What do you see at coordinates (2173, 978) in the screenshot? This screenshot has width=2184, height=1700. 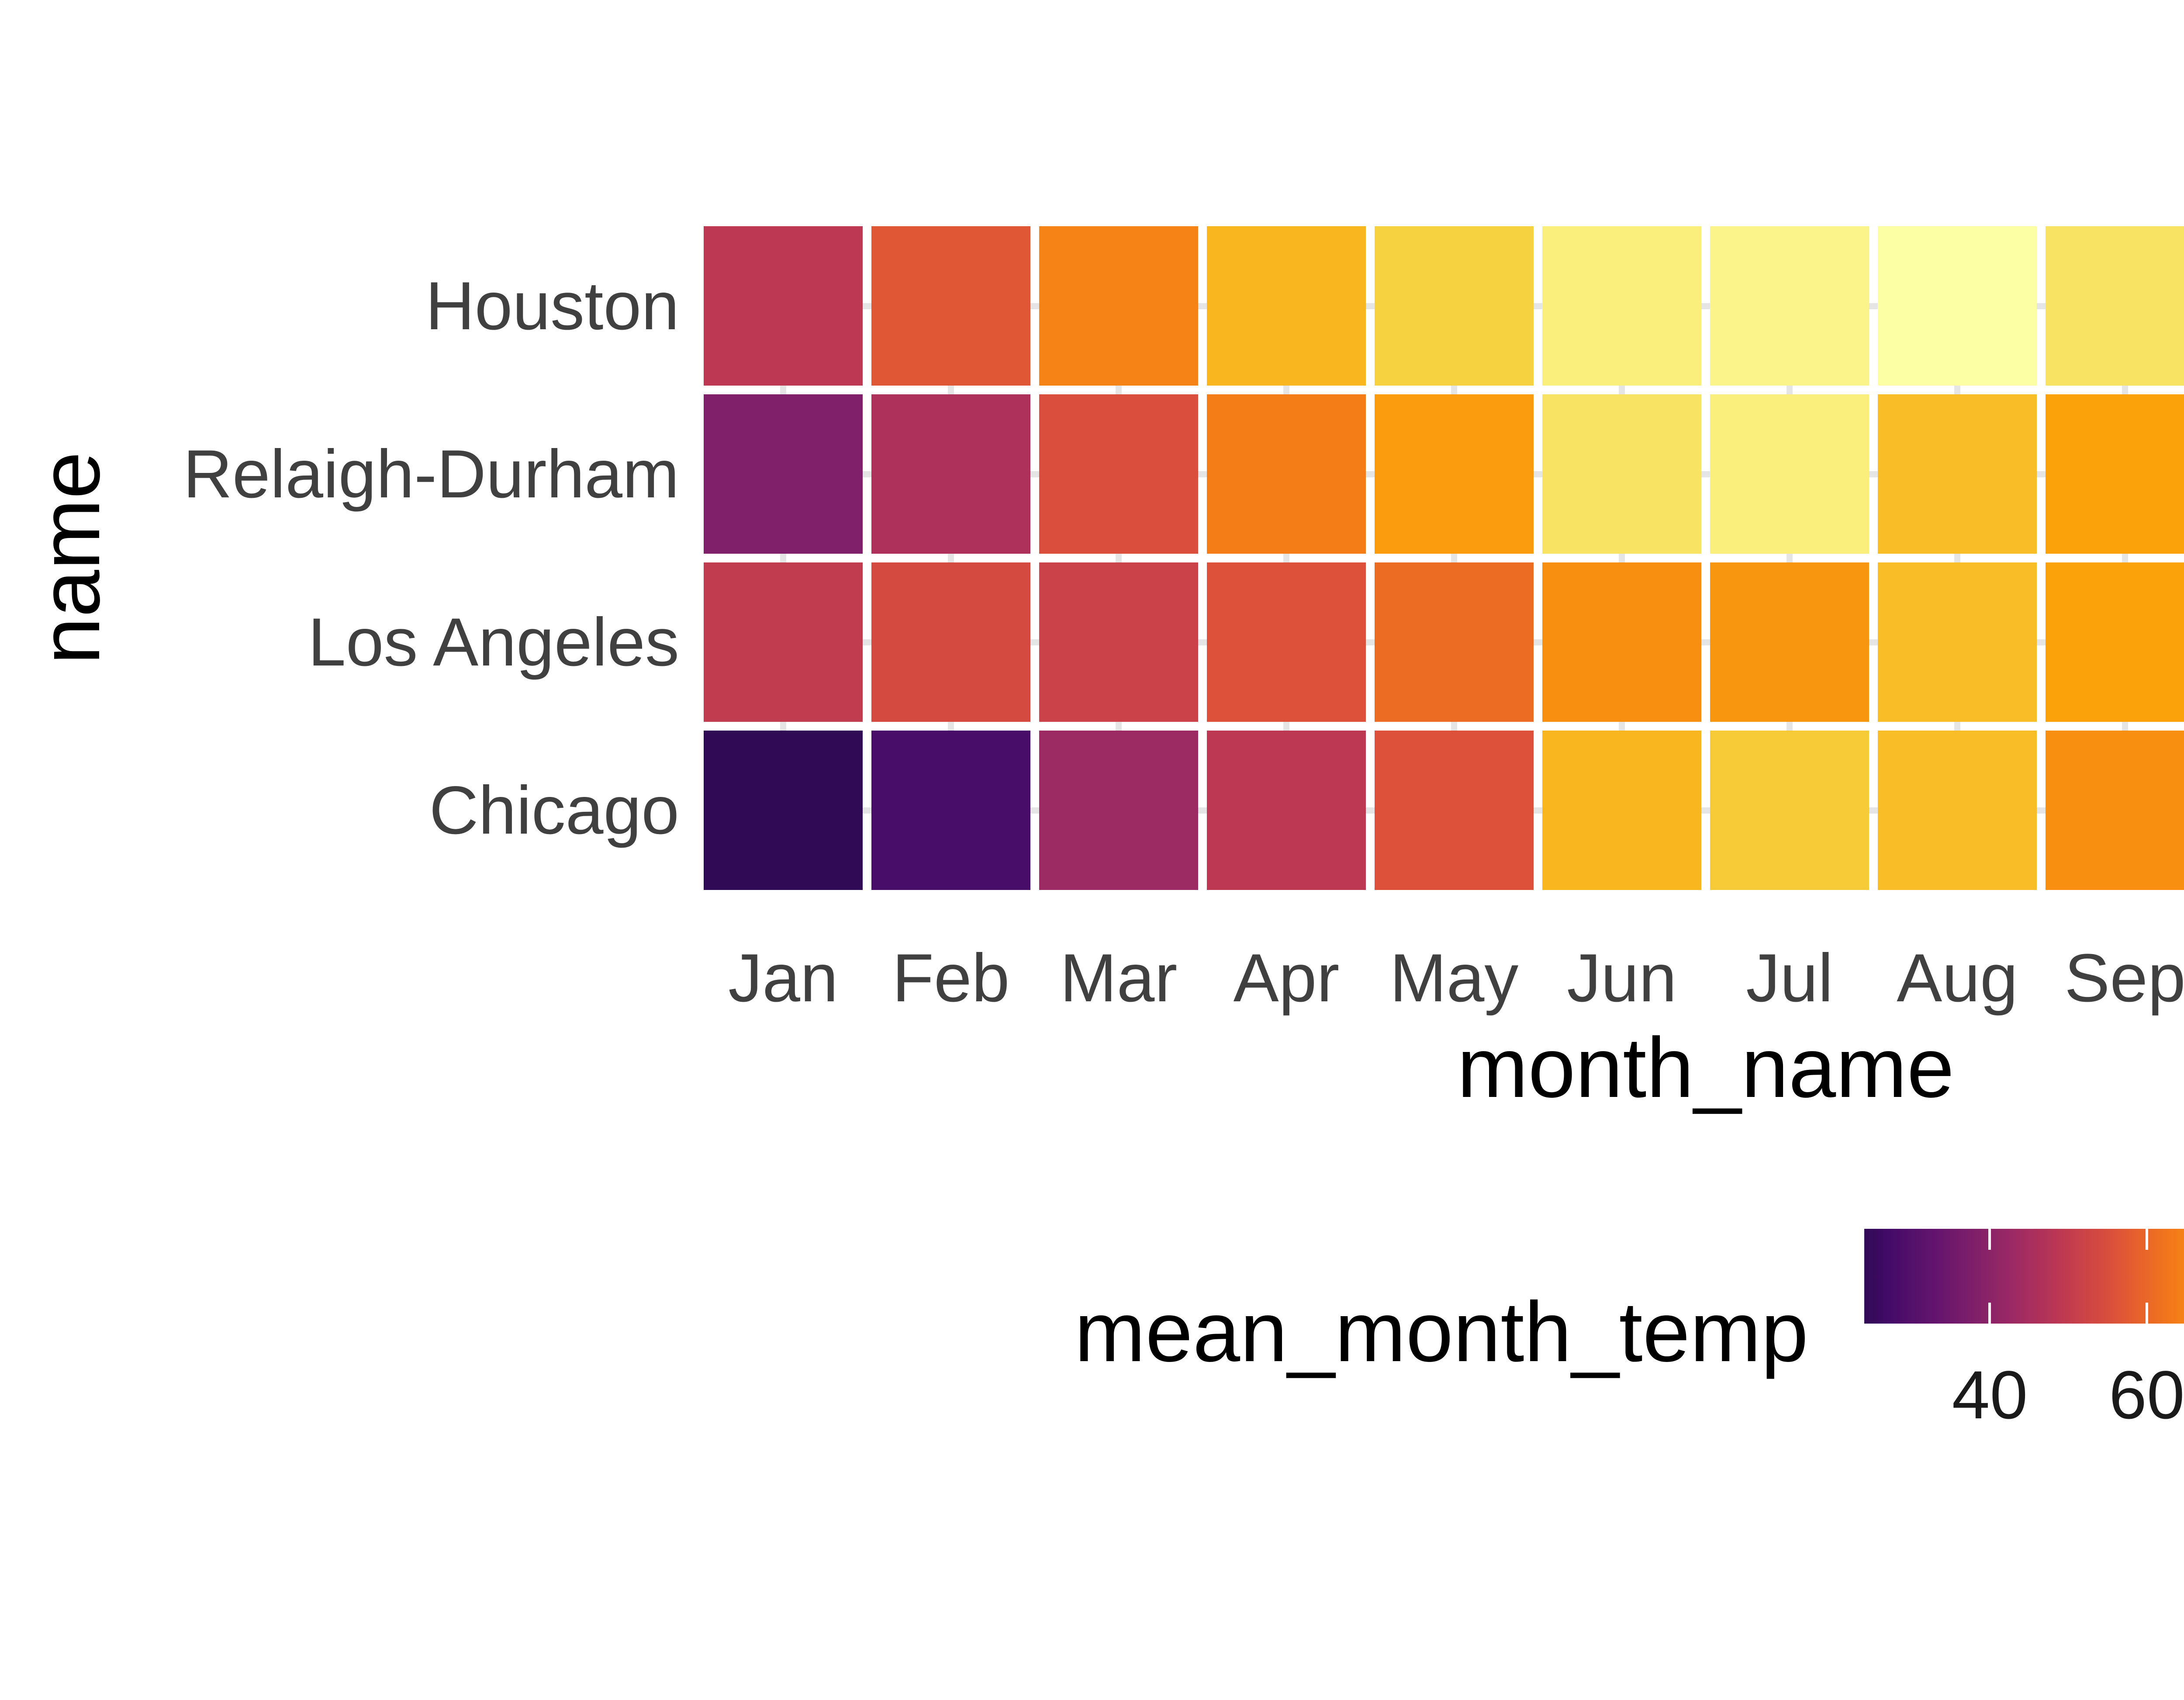 I see `x-axis-label: Oct` at bounding box center [2173, 978].